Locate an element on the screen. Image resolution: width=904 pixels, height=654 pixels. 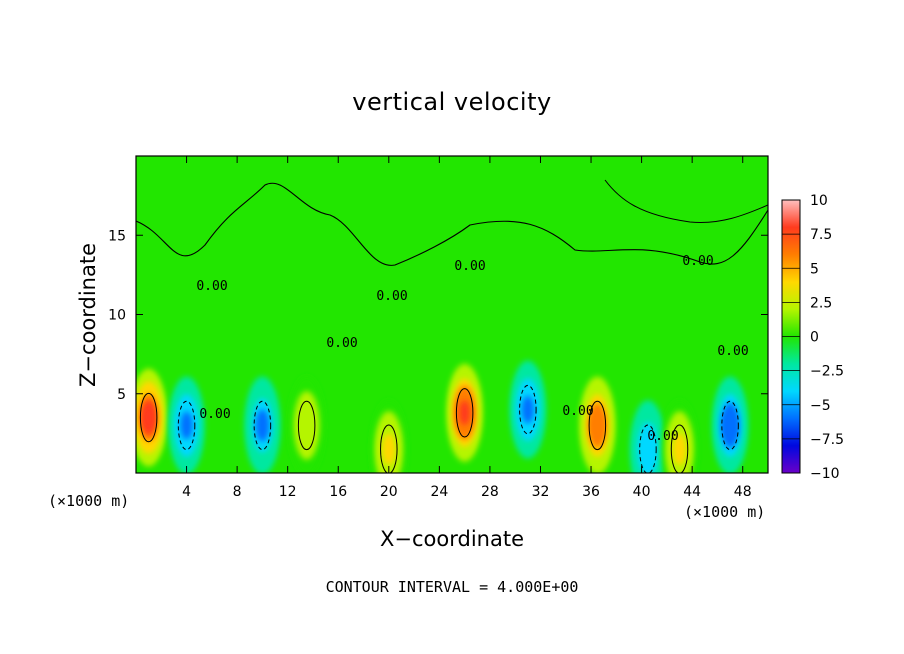
y-tick-label: 10 is located at coordinates (117, 316).